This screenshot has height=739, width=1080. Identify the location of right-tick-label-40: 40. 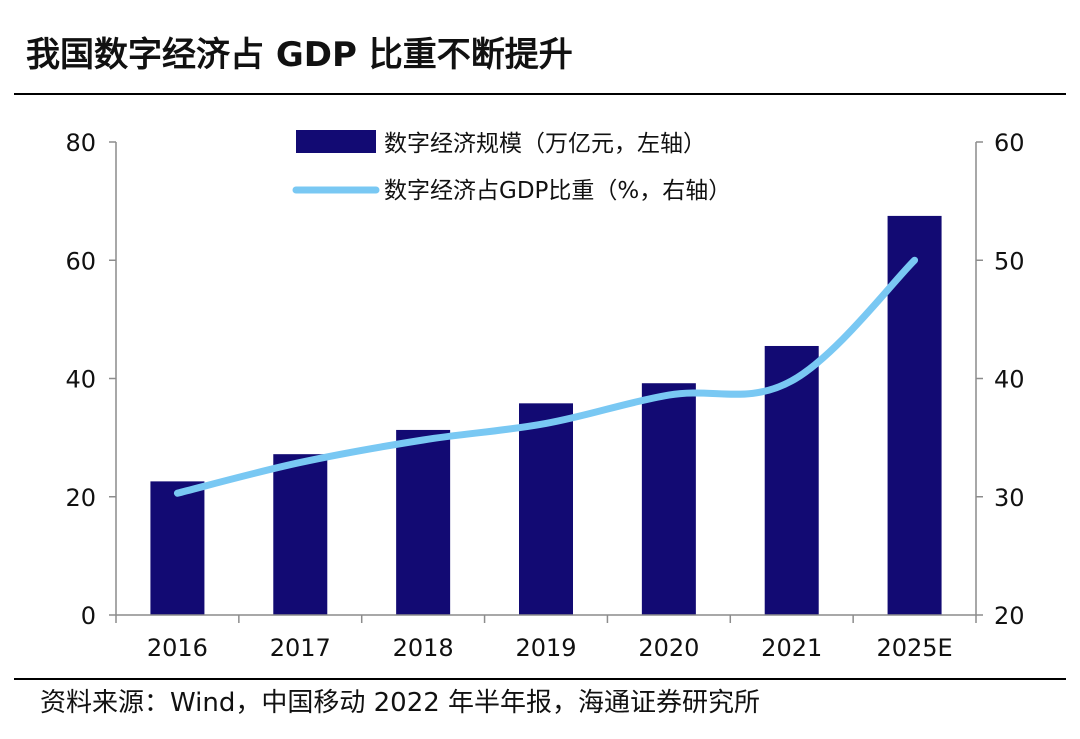
(1009, 380).